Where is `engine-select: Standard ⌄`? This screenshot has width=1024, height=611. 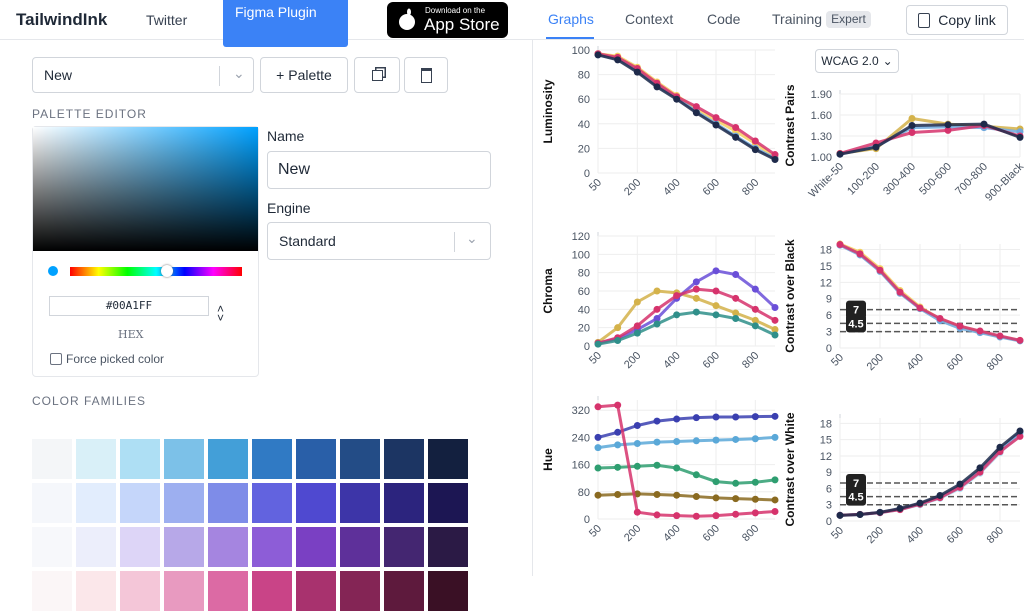 engine-select: Standard ⌄ is located at coordinates (379, 241).